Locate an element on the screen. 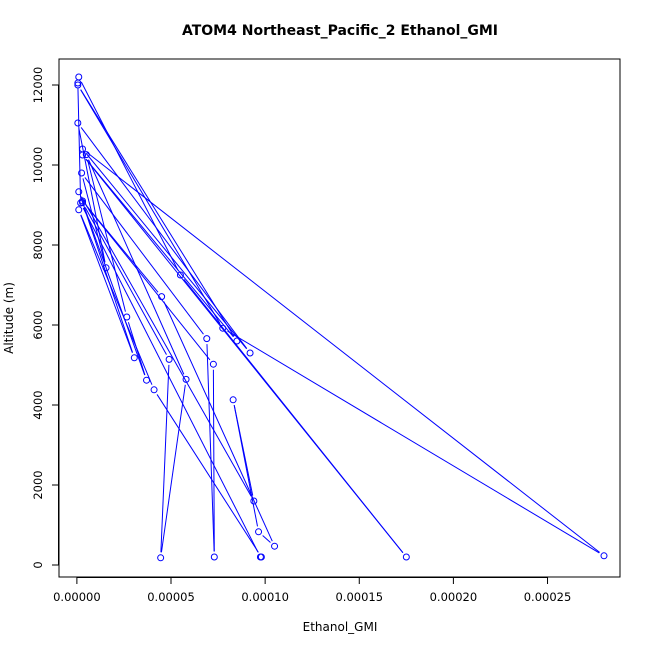 This screenshot has height=655, width=650. x-tick-label: 0.00025 is located at coordinates (548, 597).